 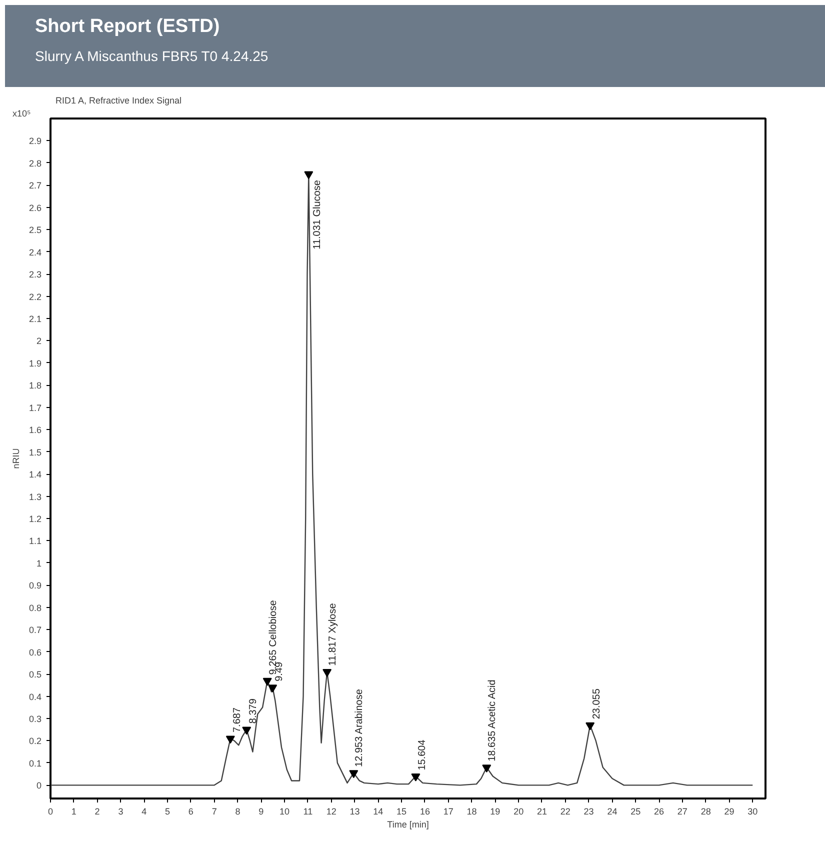 I want to click on x-tick-label: 22, so click(x=565, y=811).